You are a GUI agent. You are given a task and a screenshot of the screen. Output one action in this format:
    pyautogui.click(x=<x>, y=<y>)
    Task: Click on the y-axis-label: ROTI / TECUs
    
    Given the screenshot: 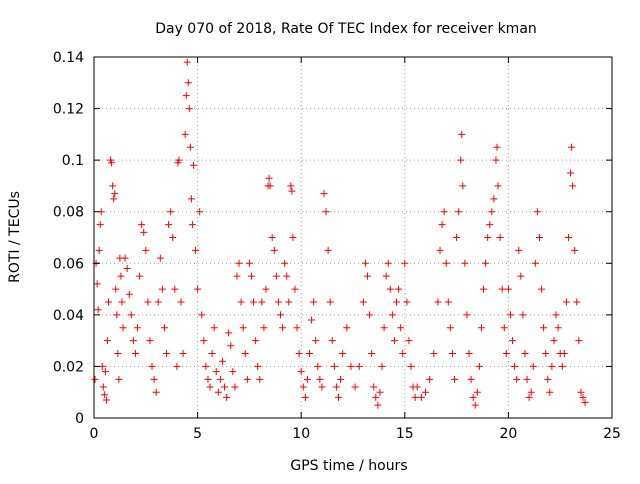 What is the action you would take?
    pyautogui.click(x=15, y=237)
    